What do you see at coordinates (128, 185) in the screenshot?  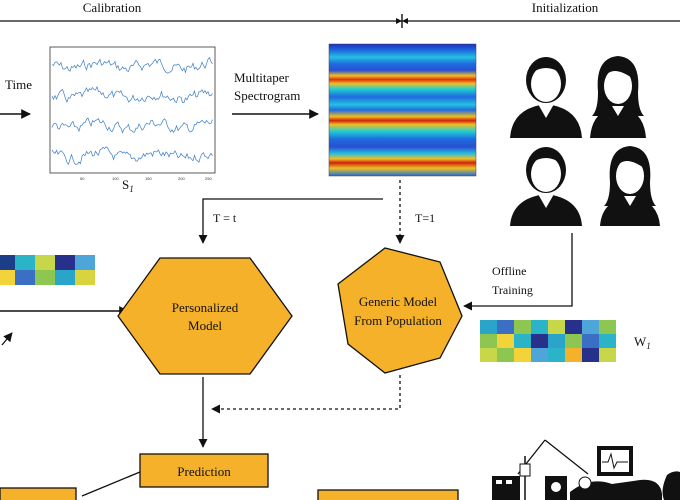 I see `signal-caption: S1` at bounding box center [128, 185].